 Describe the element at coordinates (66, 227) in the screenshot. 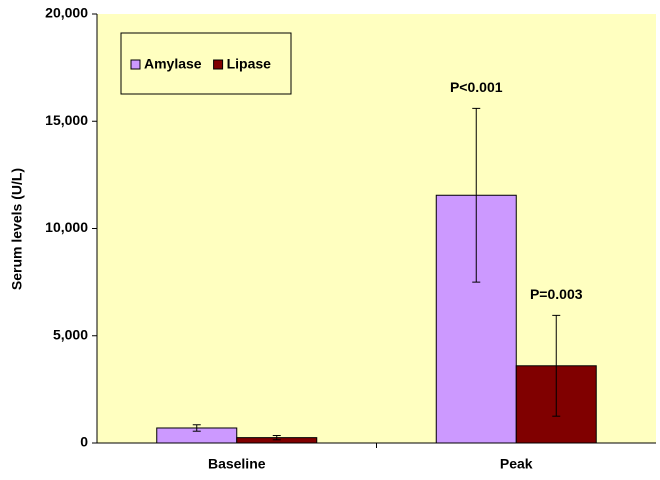

I see `y-tick-label: 10,000` at that location.